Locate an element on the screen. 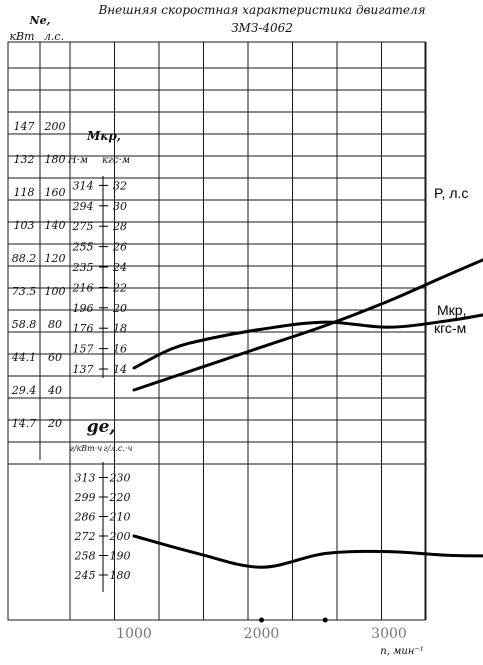 This screenshot has width=483, height=665. torque-tick-kgf: 14 is located at coordinates (120, 369).